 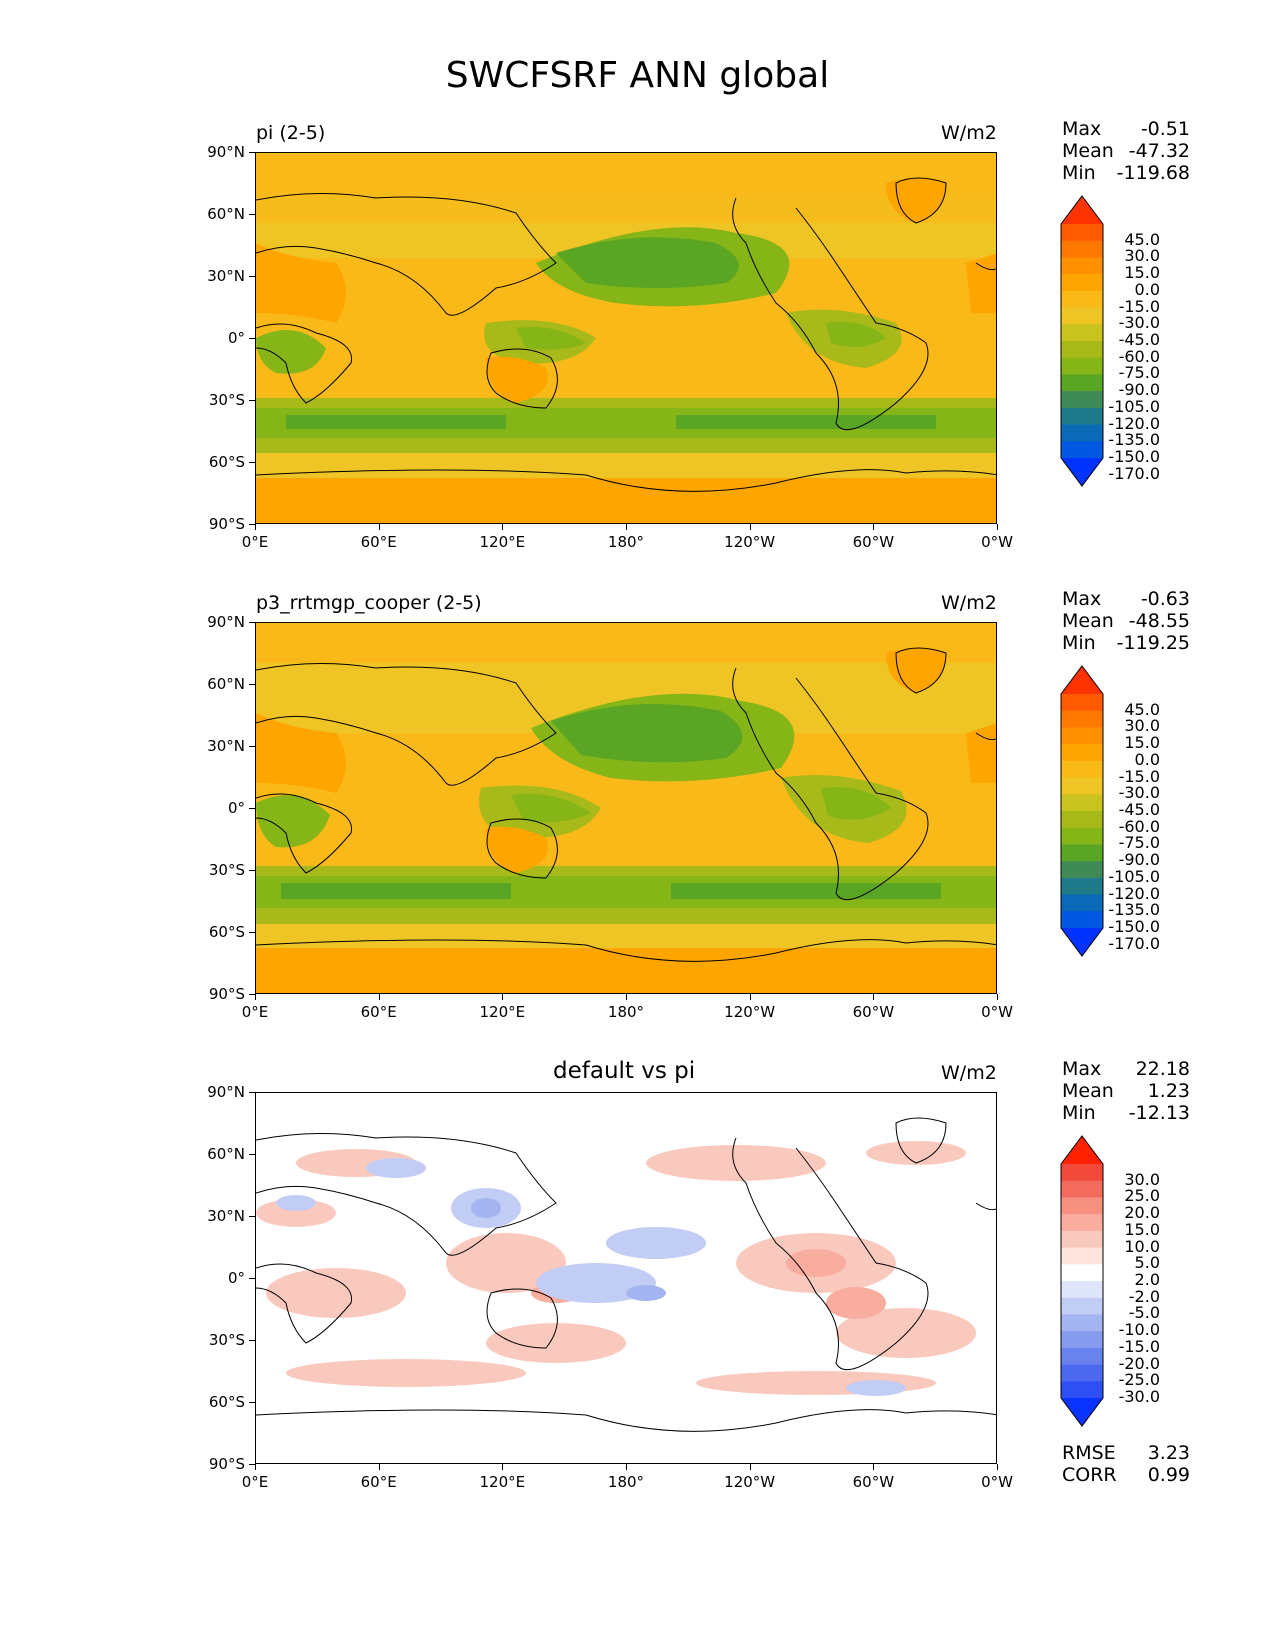 I want to click on stat-mean-value: -48.55, so click(x=1159, y=621).